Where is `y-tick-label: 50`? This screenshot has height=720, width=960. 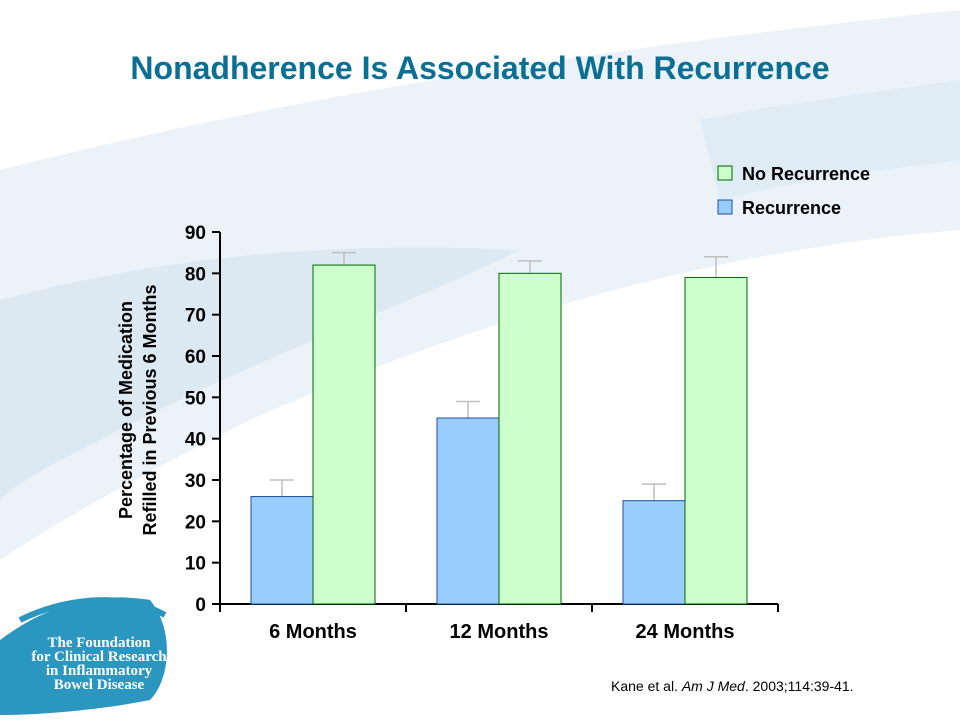
y-tick-label: 50 is located at coordinates (195, 398).